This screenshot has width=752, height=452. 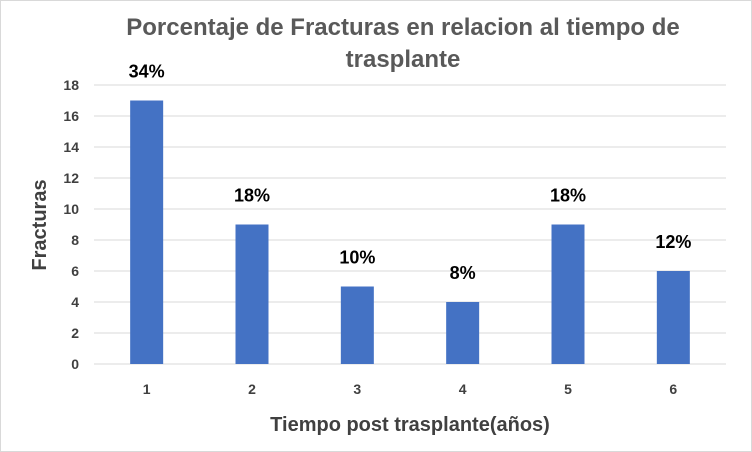 I want to click on y-tick-label: 2, so click(x=75, y=333).